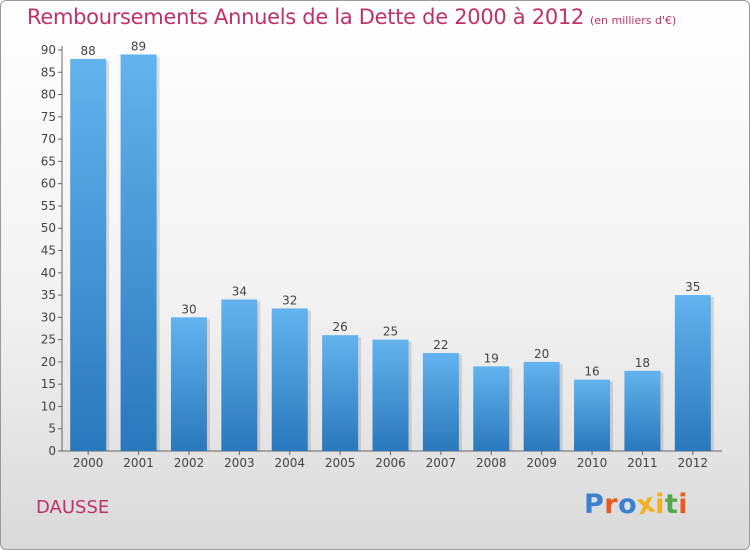 Image resolution: width=750 pixels, height=550 pixels. I want to click on y-tick-label: 65, so click(48, 161).